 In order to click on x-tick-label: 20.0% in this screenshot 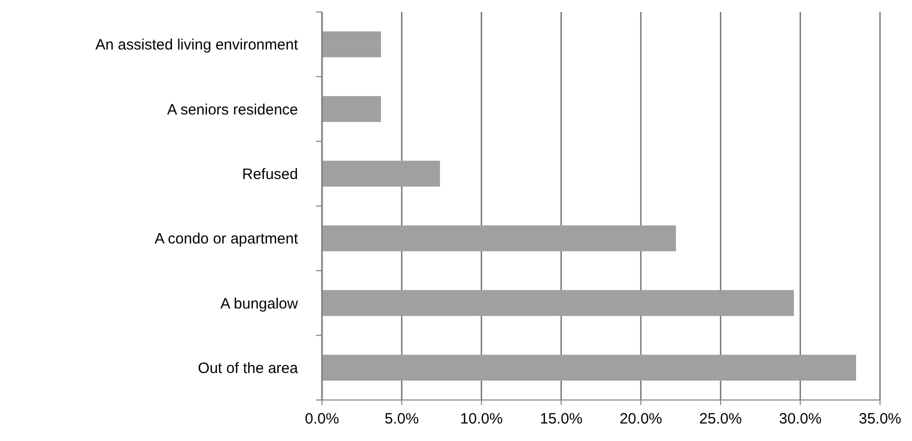, I will do `click(641, 419)`.